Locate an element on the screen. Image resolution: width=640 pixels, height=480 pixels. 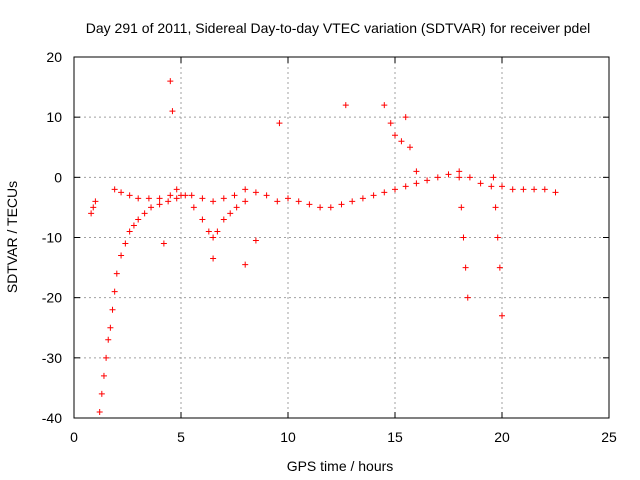
x-tick-label: 20 is located at coordinates (502, 437).